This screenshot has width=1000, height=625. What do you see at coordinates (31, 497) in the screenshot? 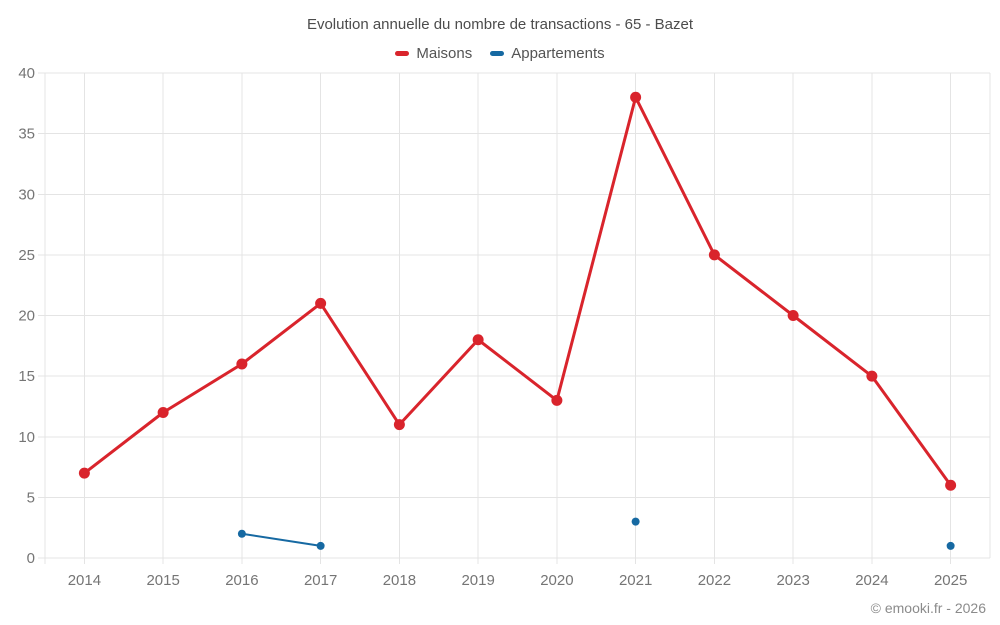
I see `y-tick-label: 5` at bounding box center [31, 497].